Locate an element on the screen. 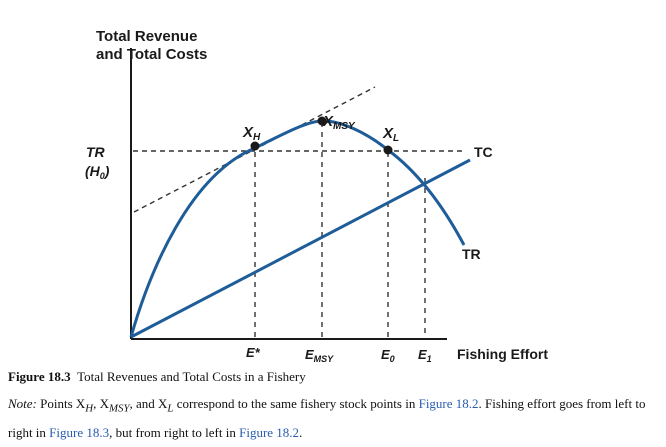  figure-label: Figure 18.3 is located at coordinates (39, 376).